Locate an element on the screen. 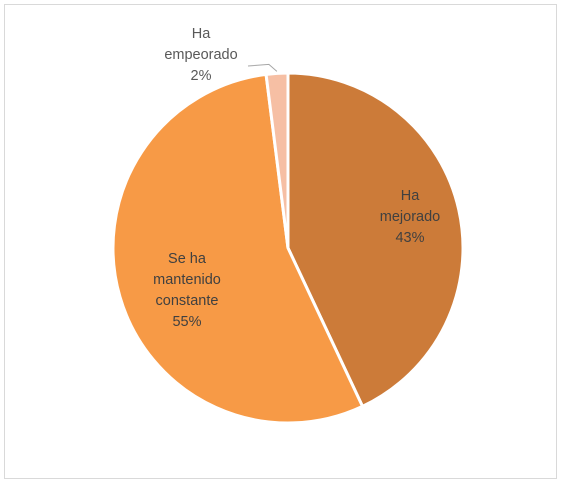  data-label-se-ha-mantenido-constante: Se ha mantenido constante 55% is located at coordinates (187, 290).